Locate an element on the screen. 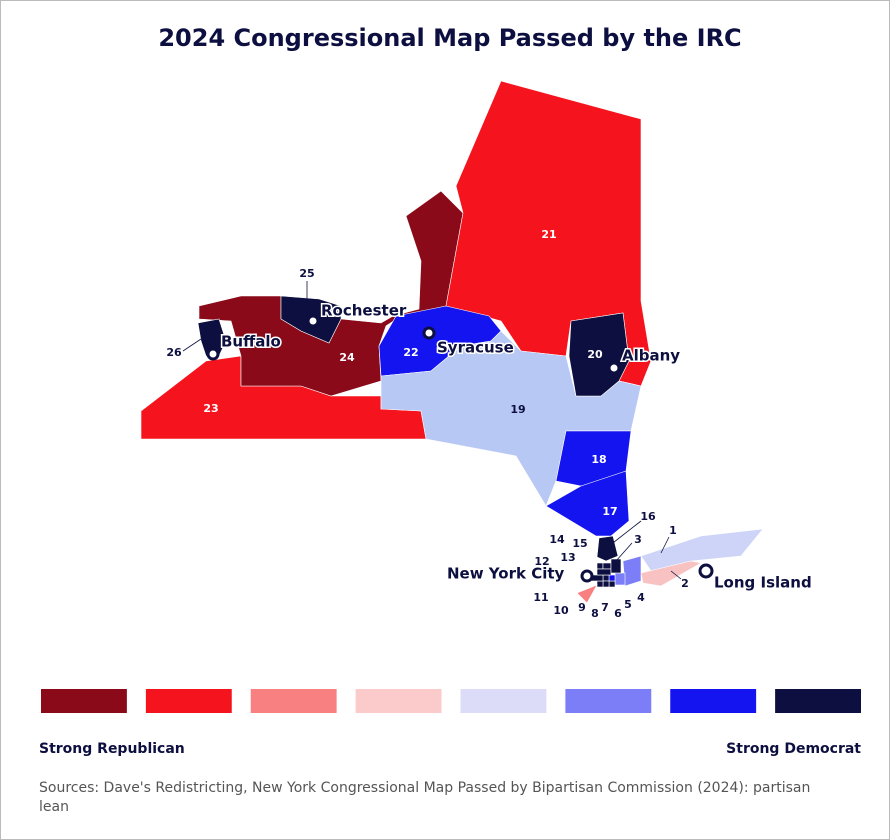  district-label: 26 is located at coordinates (174, 352).